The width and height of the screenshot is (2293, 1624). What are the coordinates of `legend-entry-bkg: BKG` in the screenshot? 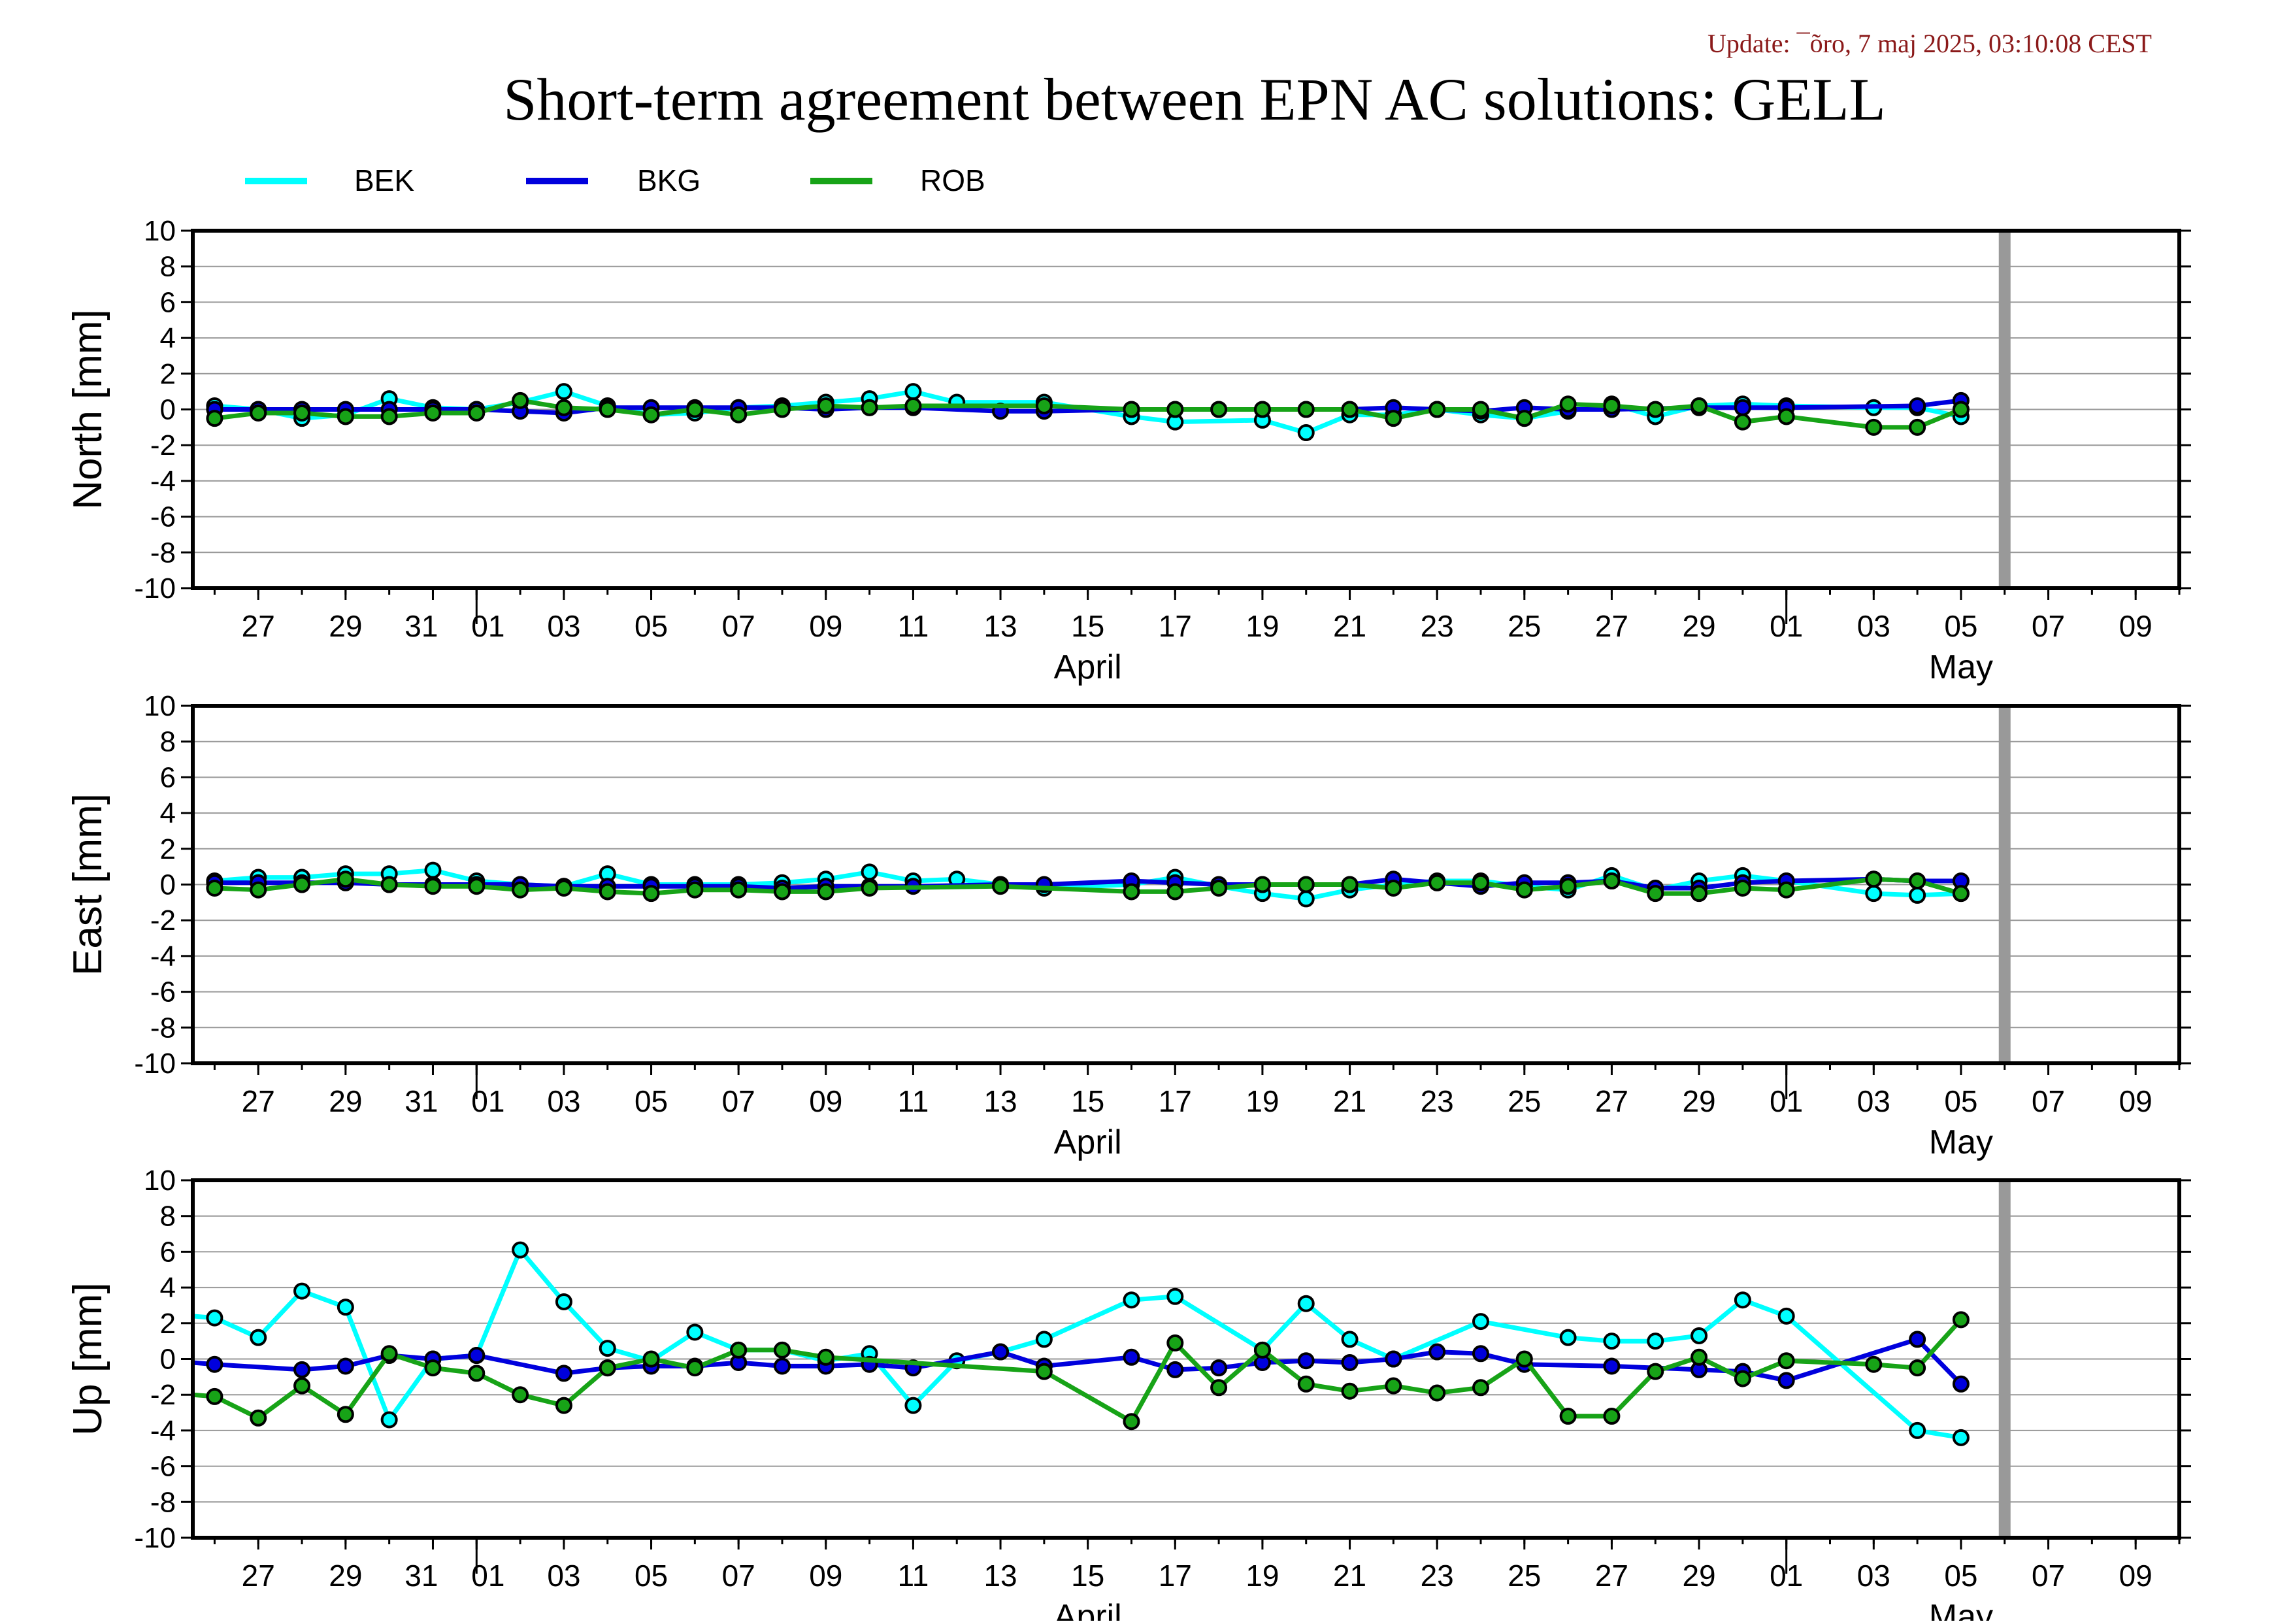 It's located at (613, 180).